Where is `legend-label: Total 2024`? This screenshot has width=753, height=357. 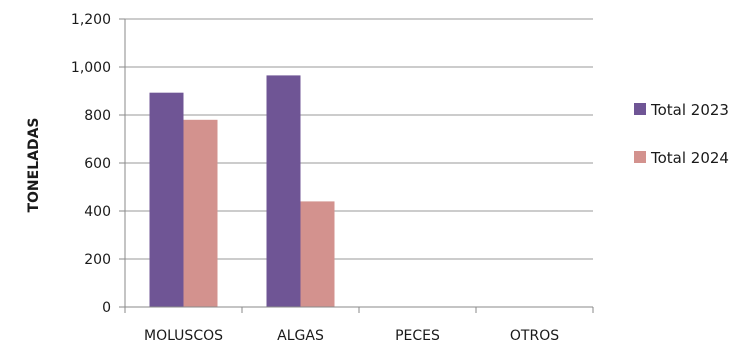
legend-label: Total 2024 is located at coordinates (689, 158).